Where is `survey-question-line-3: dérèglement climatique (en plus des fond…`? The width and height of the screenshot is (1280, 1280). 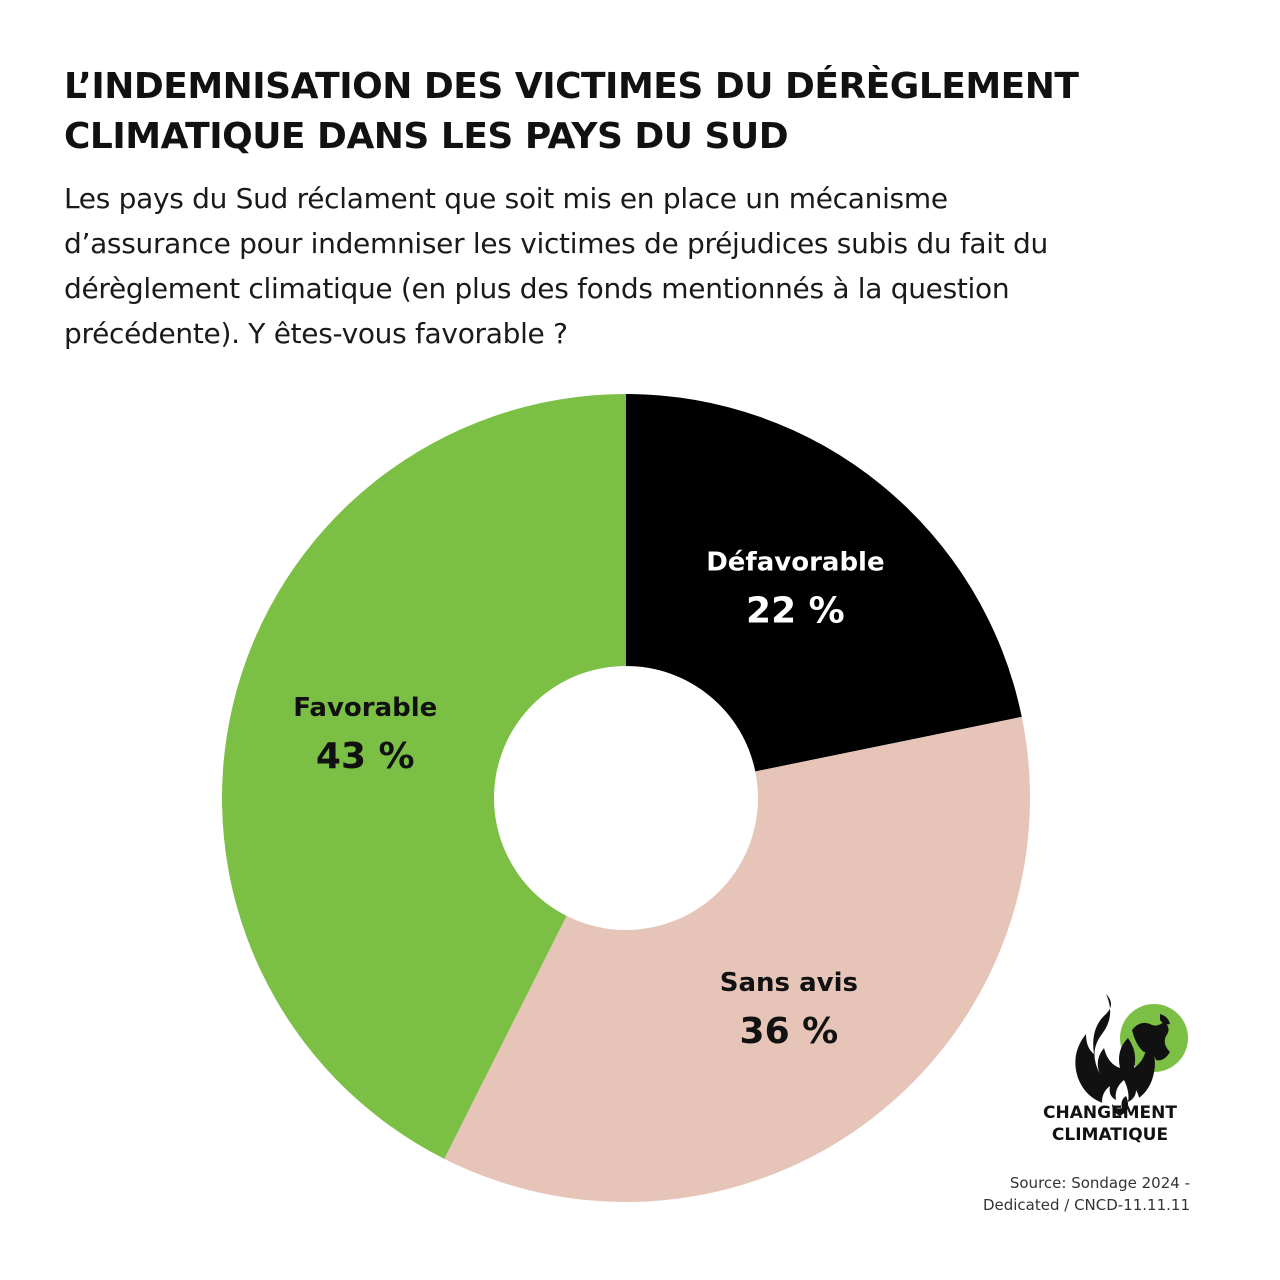
survey-question-line-3: dérèglement climatique (en plus des fond… is located at coordinates (537, 288).